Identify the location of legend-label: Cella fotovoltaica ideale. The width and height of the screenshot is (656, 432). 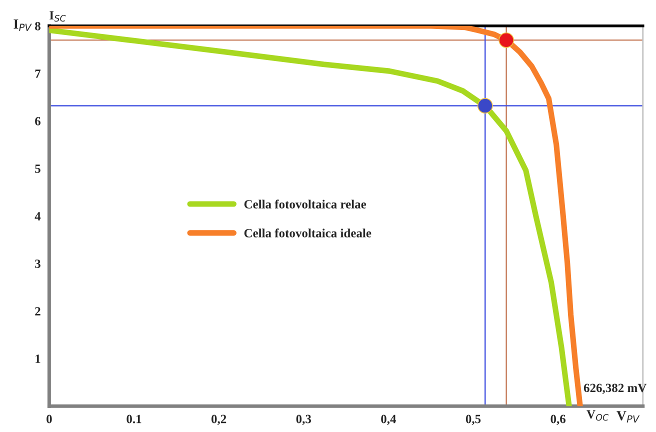
(308, 233).